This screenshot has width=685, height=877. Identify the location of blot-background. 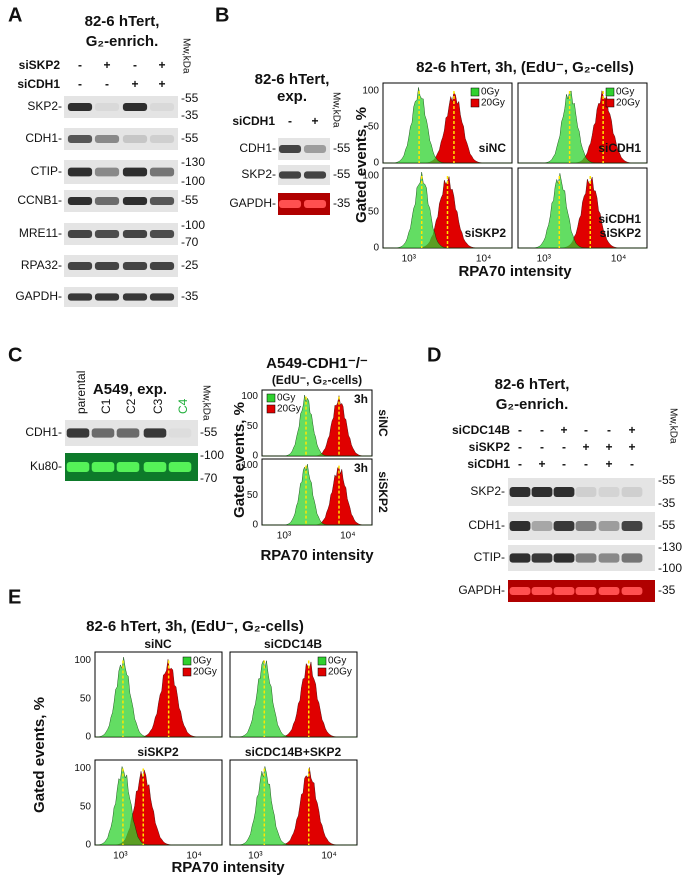
(121, 107).